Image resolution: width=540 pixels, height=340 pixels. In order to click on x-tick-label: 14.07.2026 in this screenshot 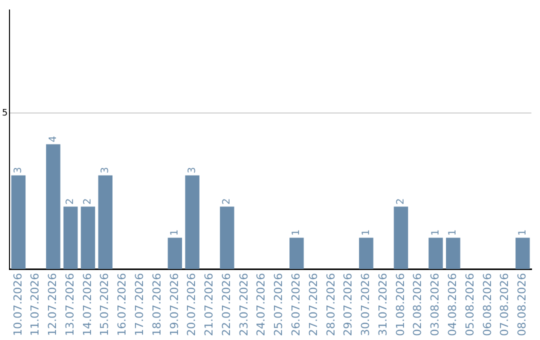, I will do `click(87, 304)`.